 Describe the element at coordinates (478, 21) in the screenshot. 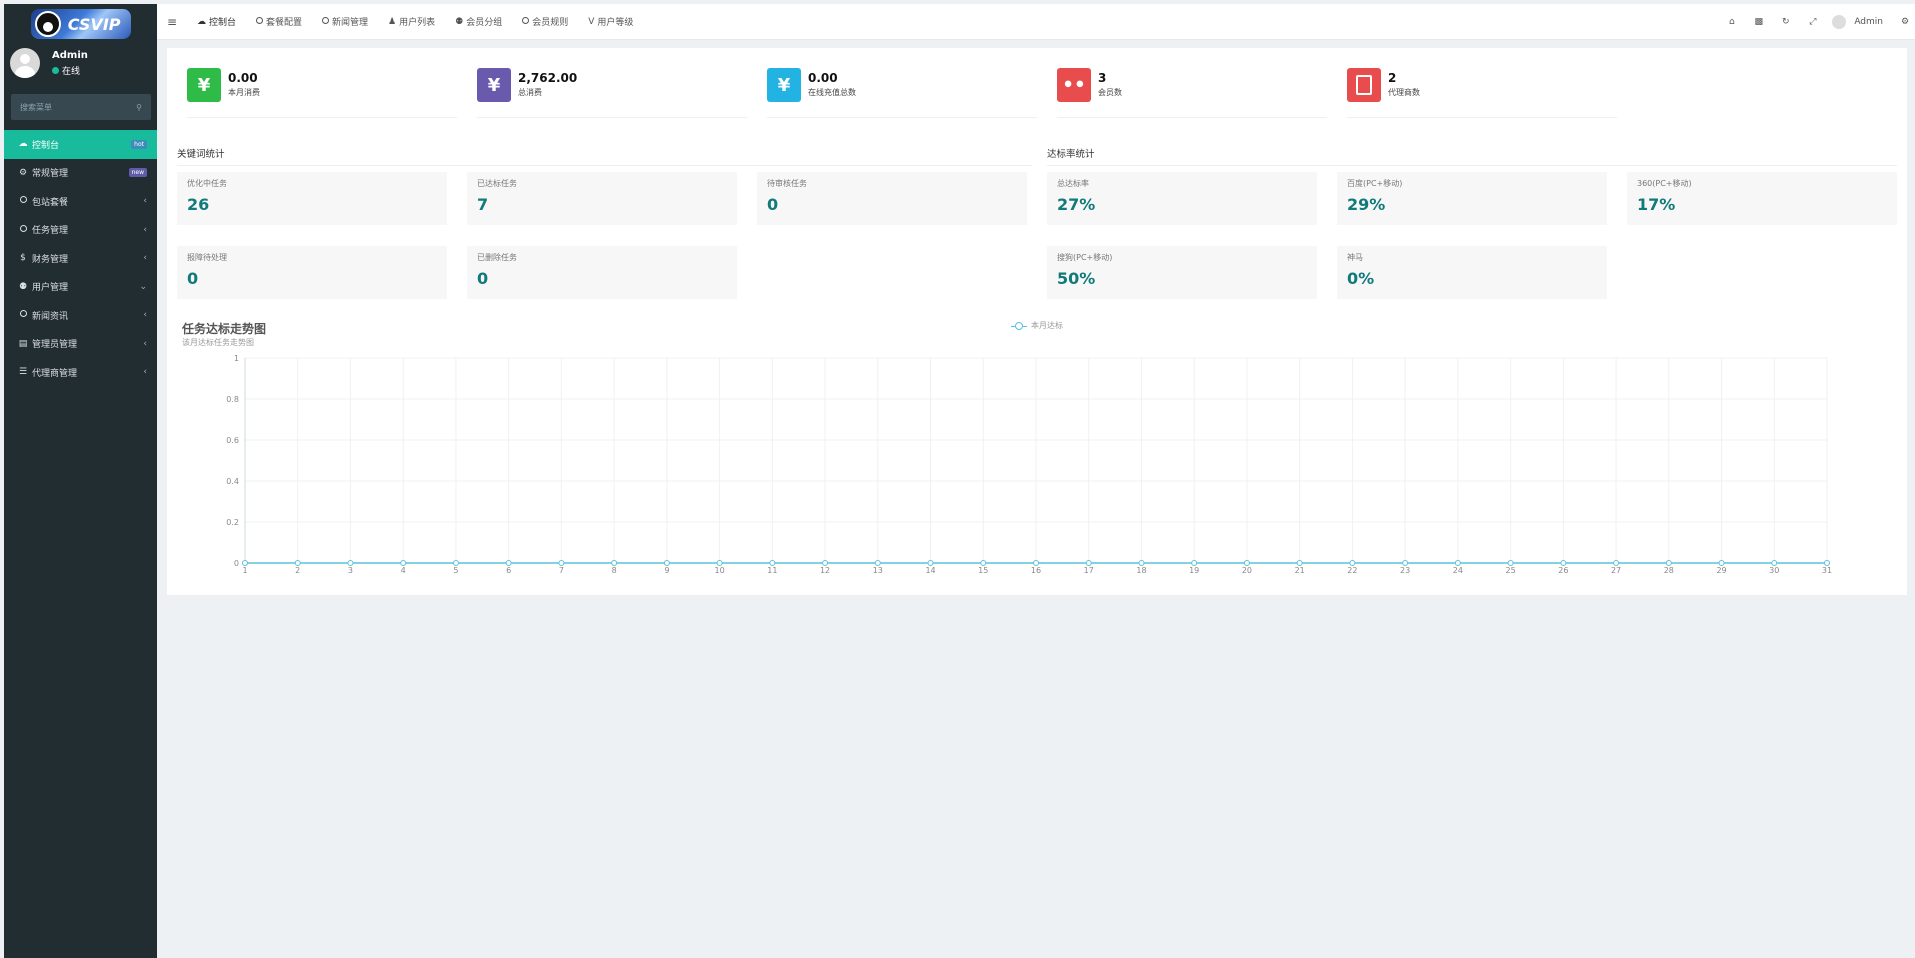

I see `tab-4: ⚉ 会员分组` at that location.